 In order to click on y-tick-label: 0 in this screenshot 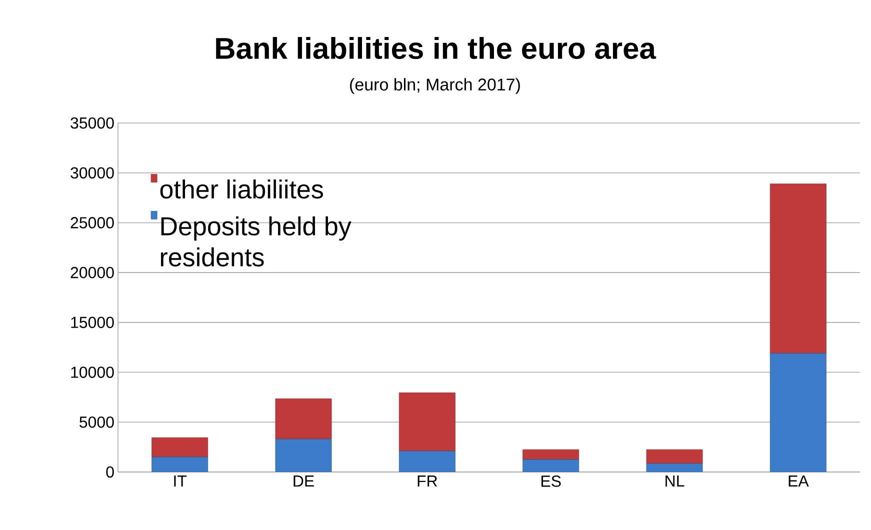, I will do `click(110, 472)`.